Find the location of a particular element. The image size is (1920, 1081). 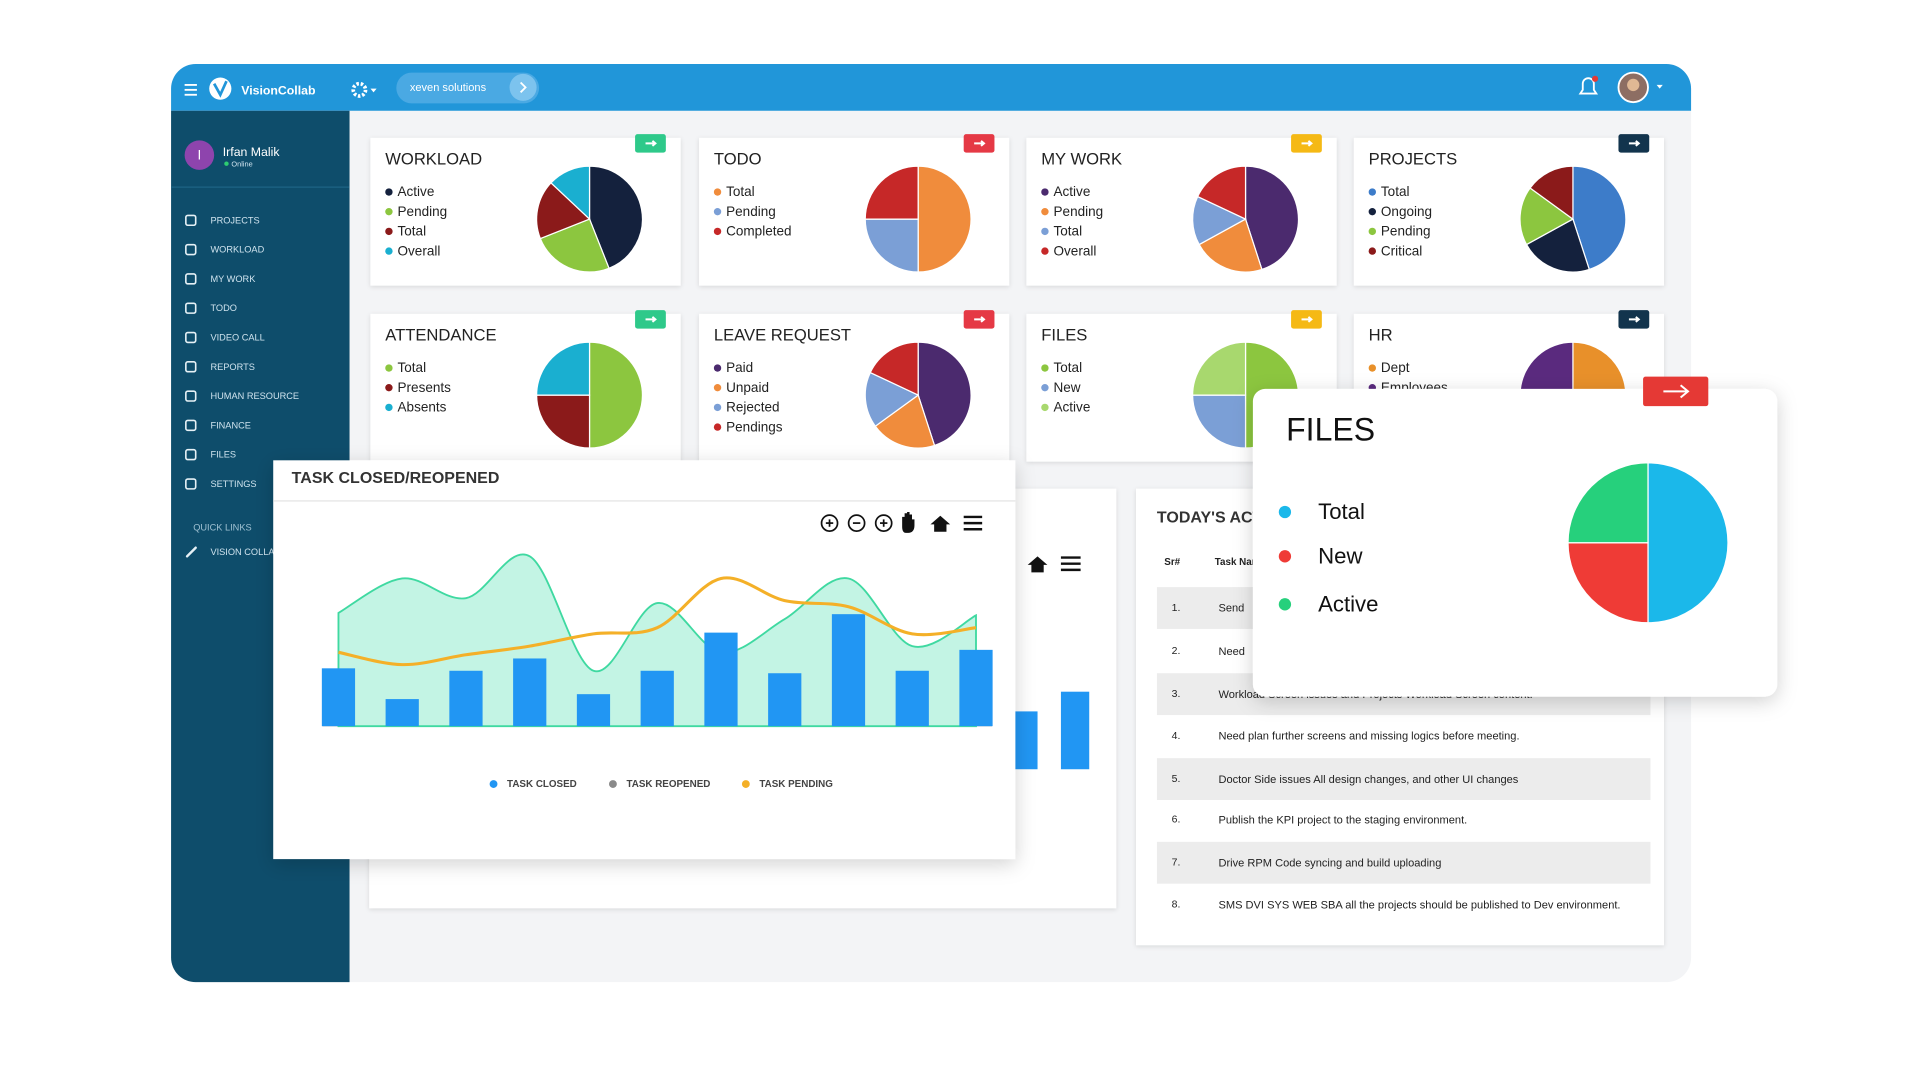

menu-toggle is located at coordinates (190, 90).